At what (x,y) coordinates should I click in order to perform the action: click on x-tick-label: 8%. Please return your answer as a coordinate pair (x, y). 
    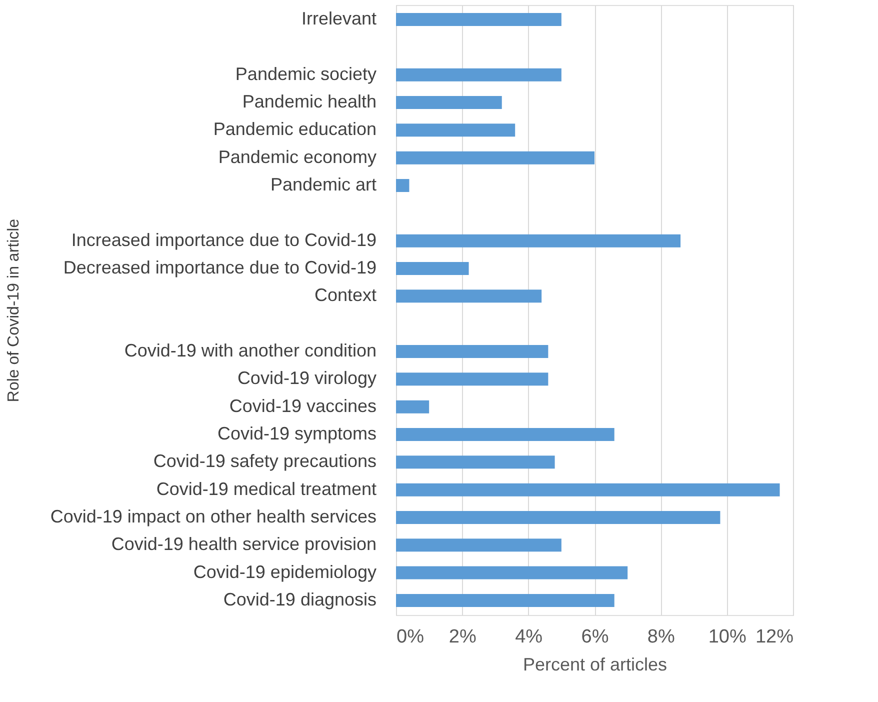
    Looking at the image, I should click on (661, 637).